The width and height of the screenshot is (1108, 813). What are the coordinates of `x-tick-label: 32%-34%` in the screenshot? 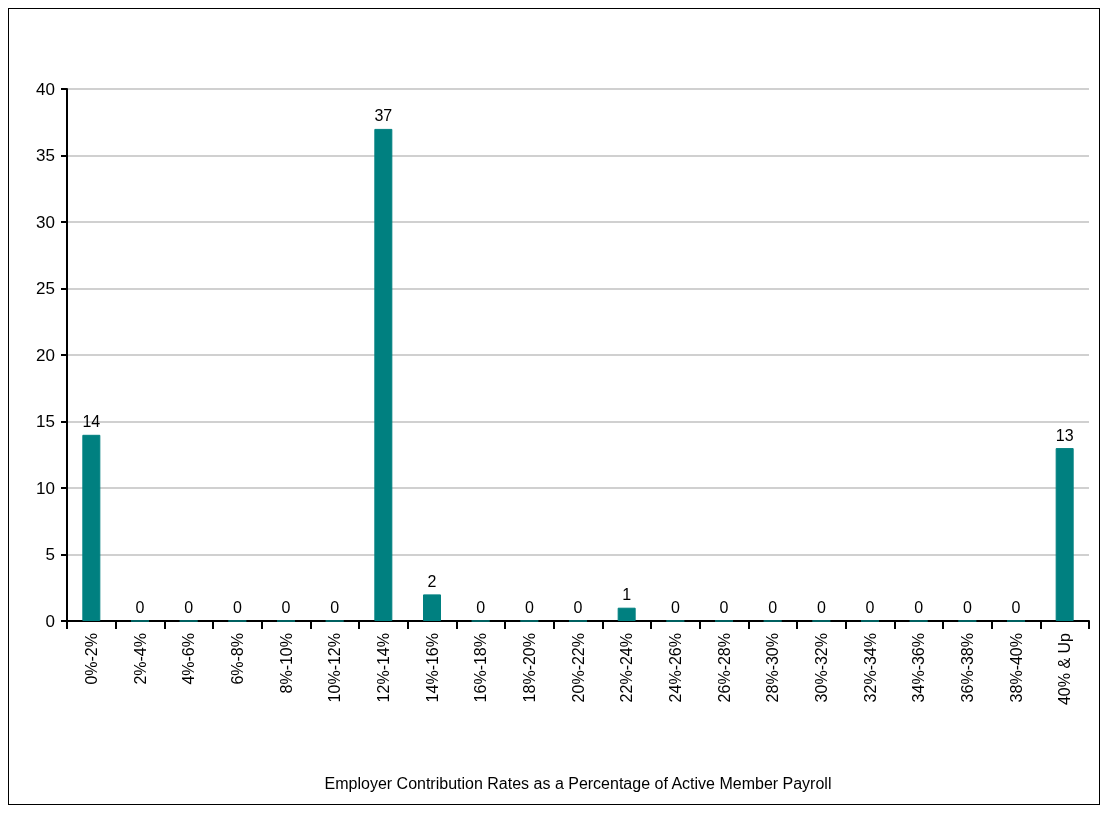 It's located at (870, 668).